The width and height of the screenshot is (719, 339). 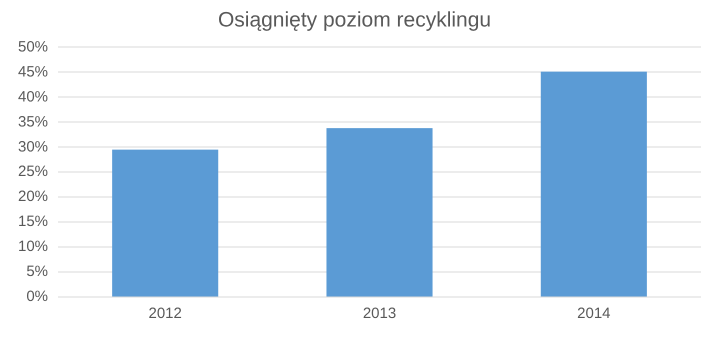 I want to click on x-tick-label: 2014, so click(x=594, y=313).